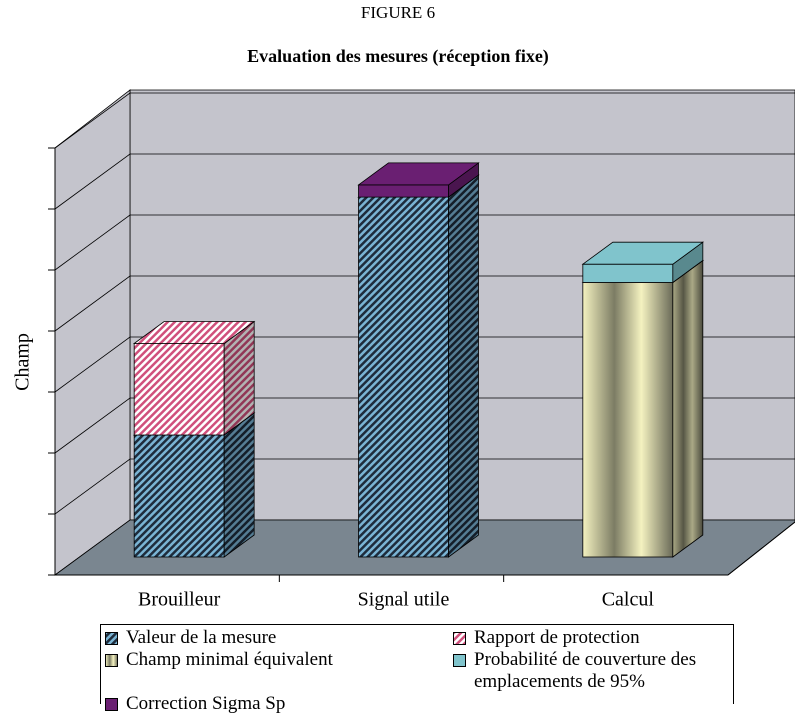 The height and width of the screenshot is (715, 795). I want to click on side-wall, so click(92, 332).